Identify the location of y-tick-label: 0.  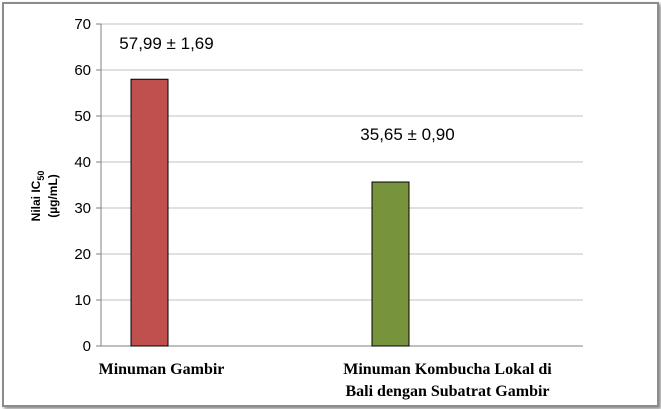
(87, 346).